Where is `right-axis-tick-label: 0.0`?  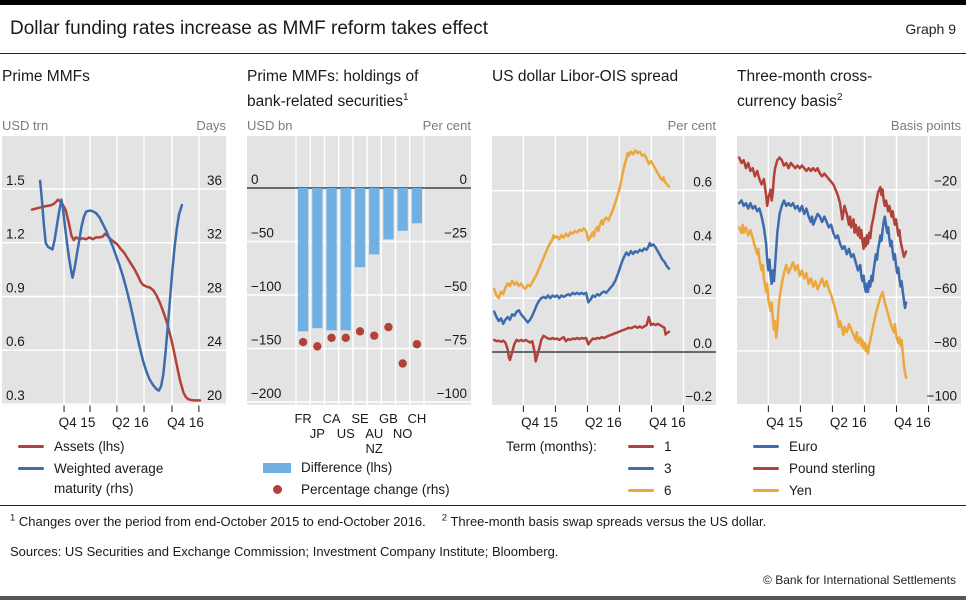
right-axis-tick-label: 0.0 is located at coordinates (702, 343).